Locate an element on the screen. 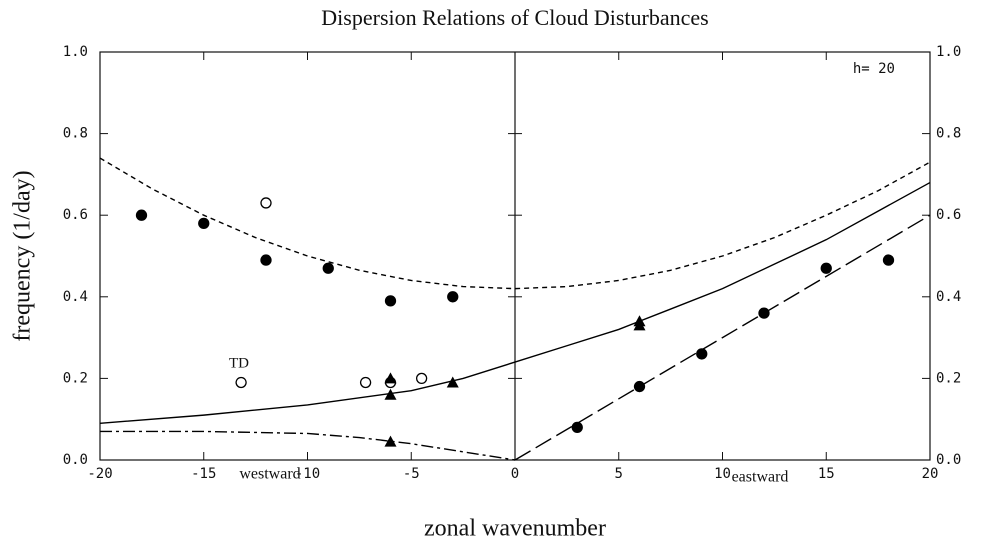  y-tick-label: 0.4 is located at coordinates (75, 297).